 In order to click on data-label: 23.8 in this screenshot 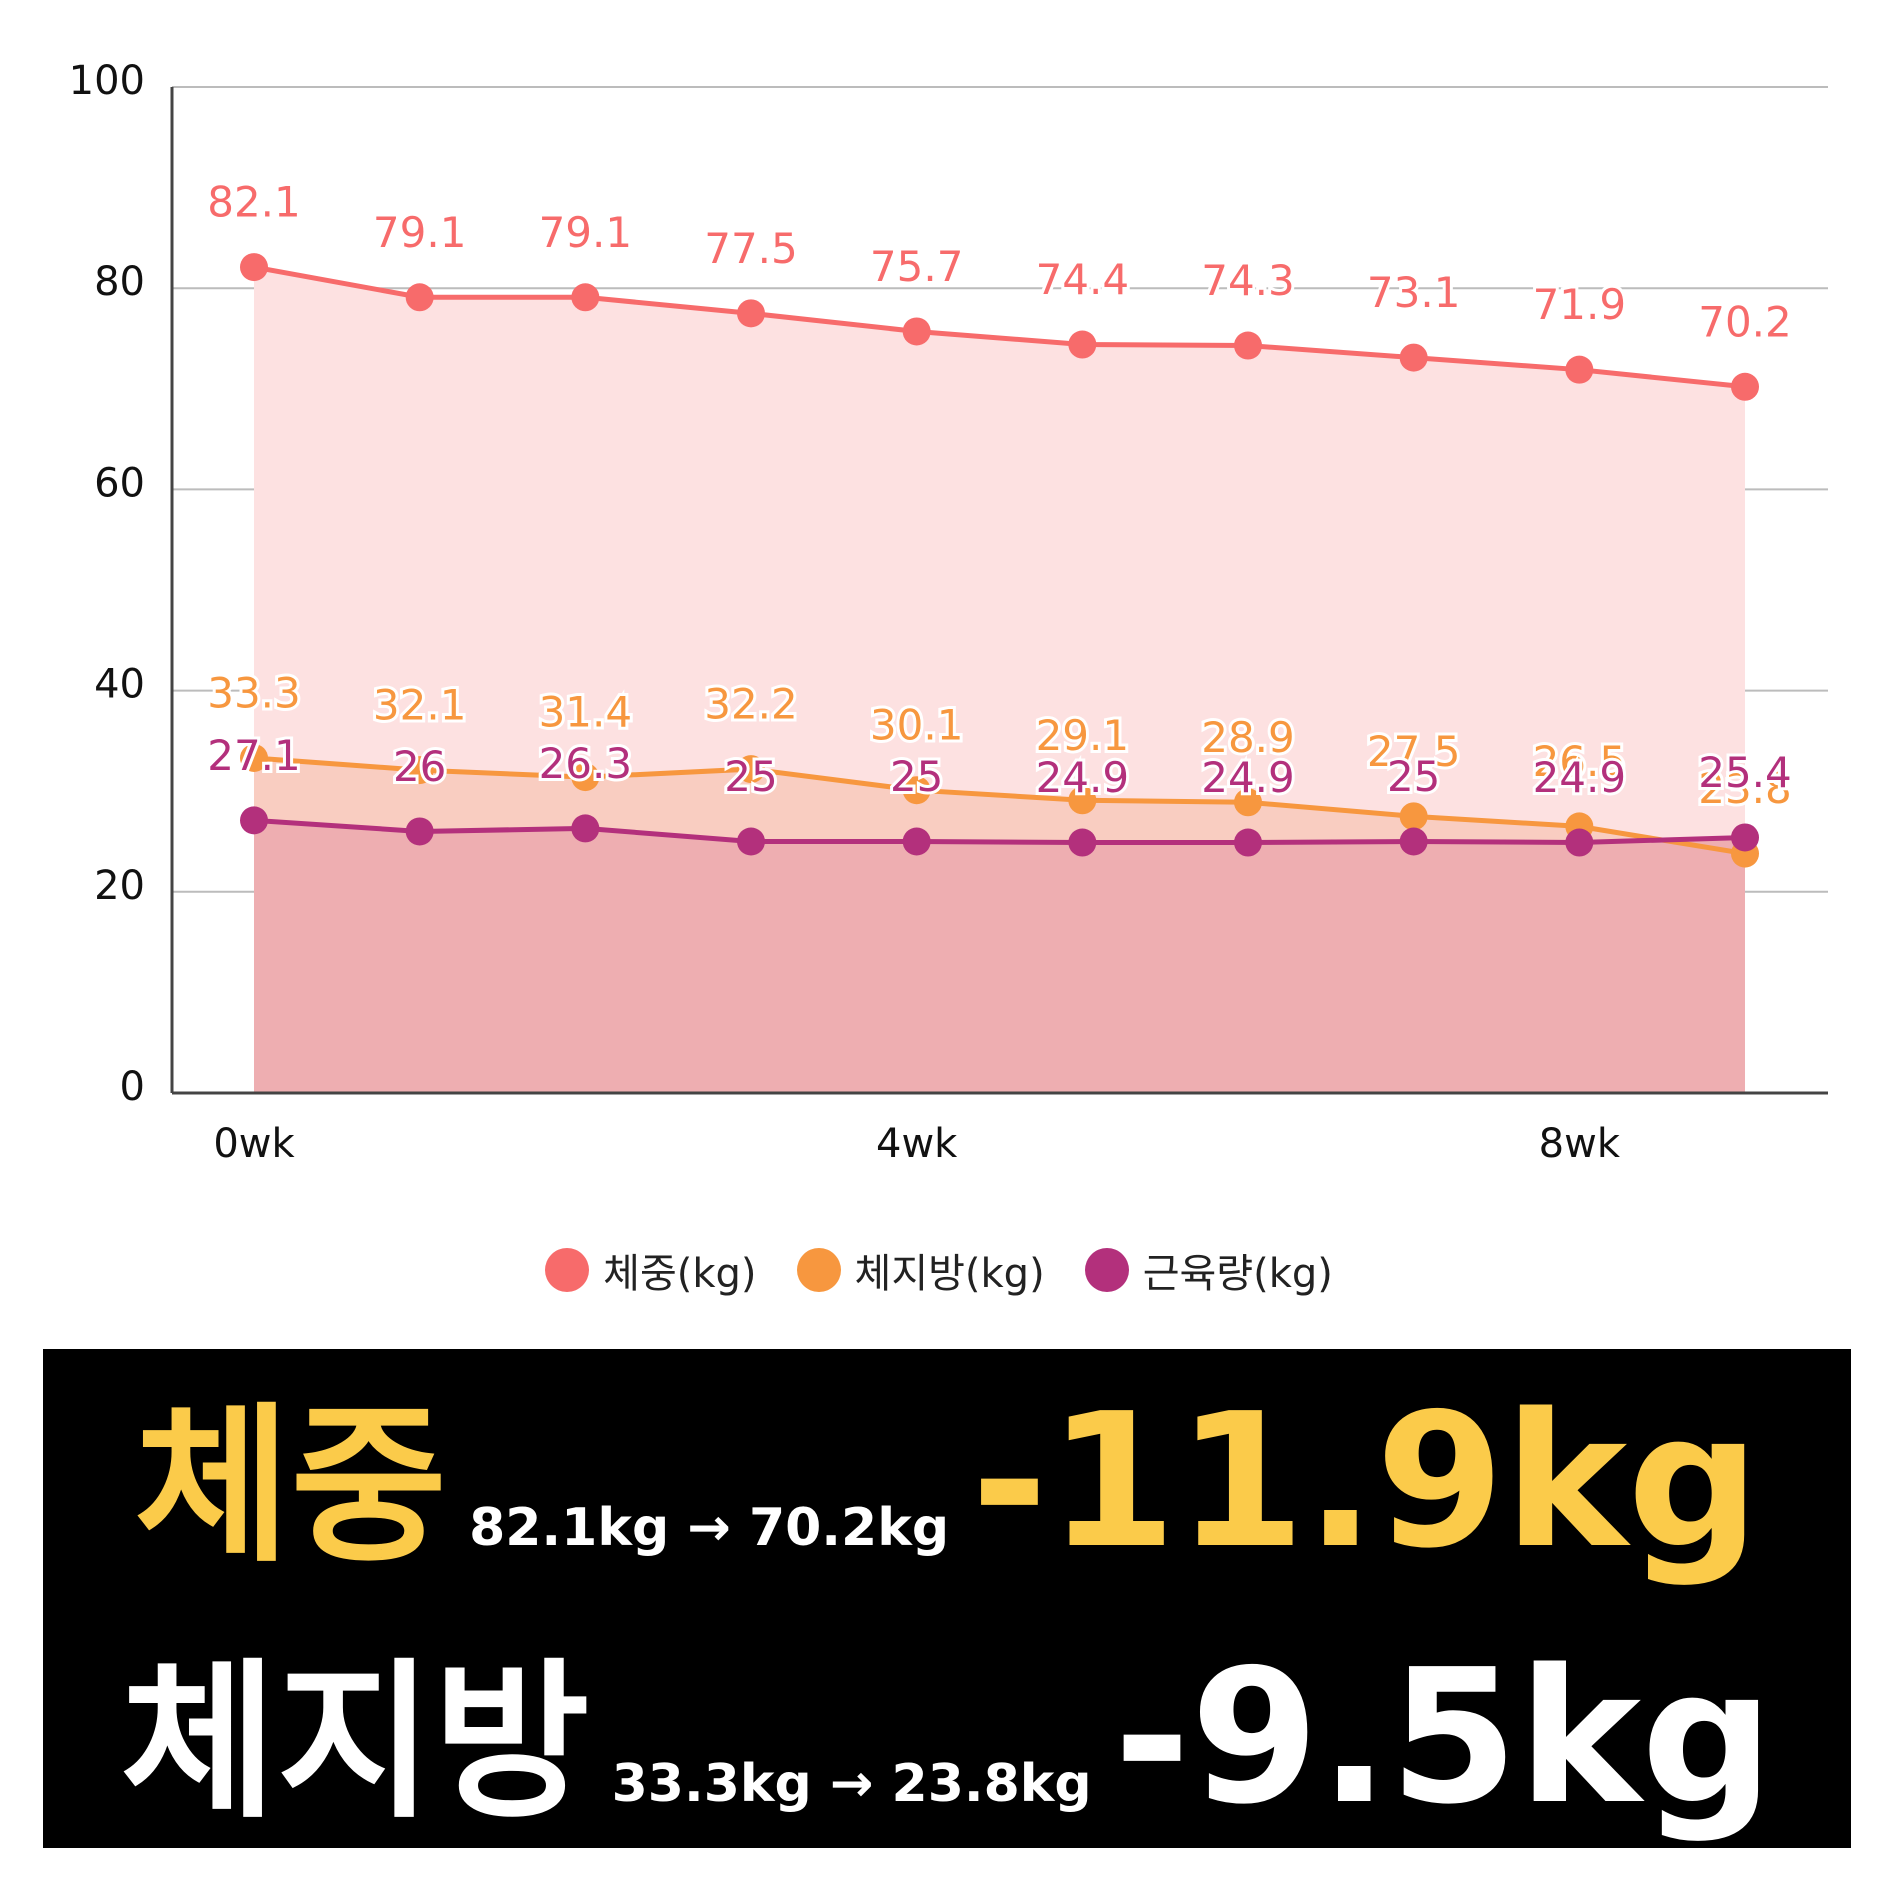, I will do `click(1745, 788)`.